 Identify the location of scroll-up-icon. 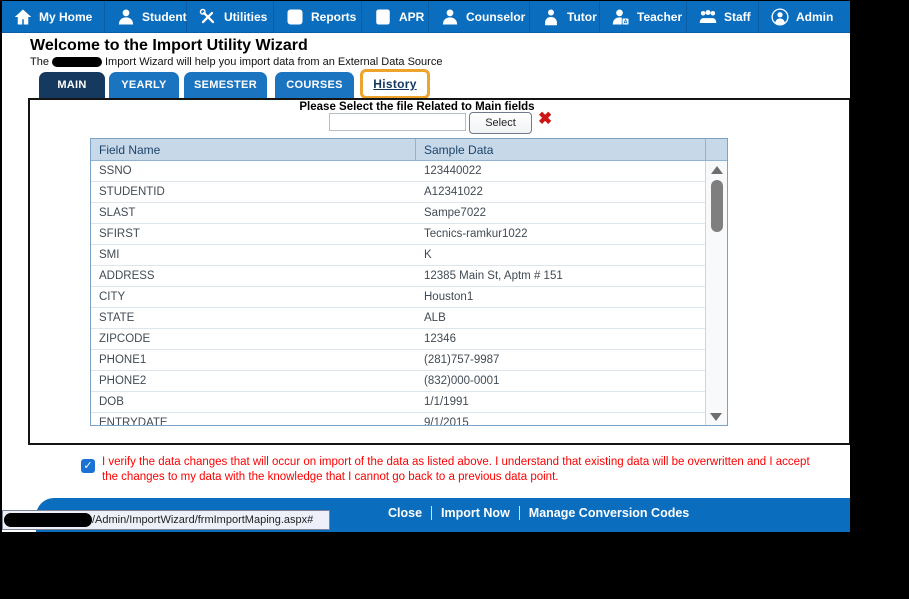
(716, 170).